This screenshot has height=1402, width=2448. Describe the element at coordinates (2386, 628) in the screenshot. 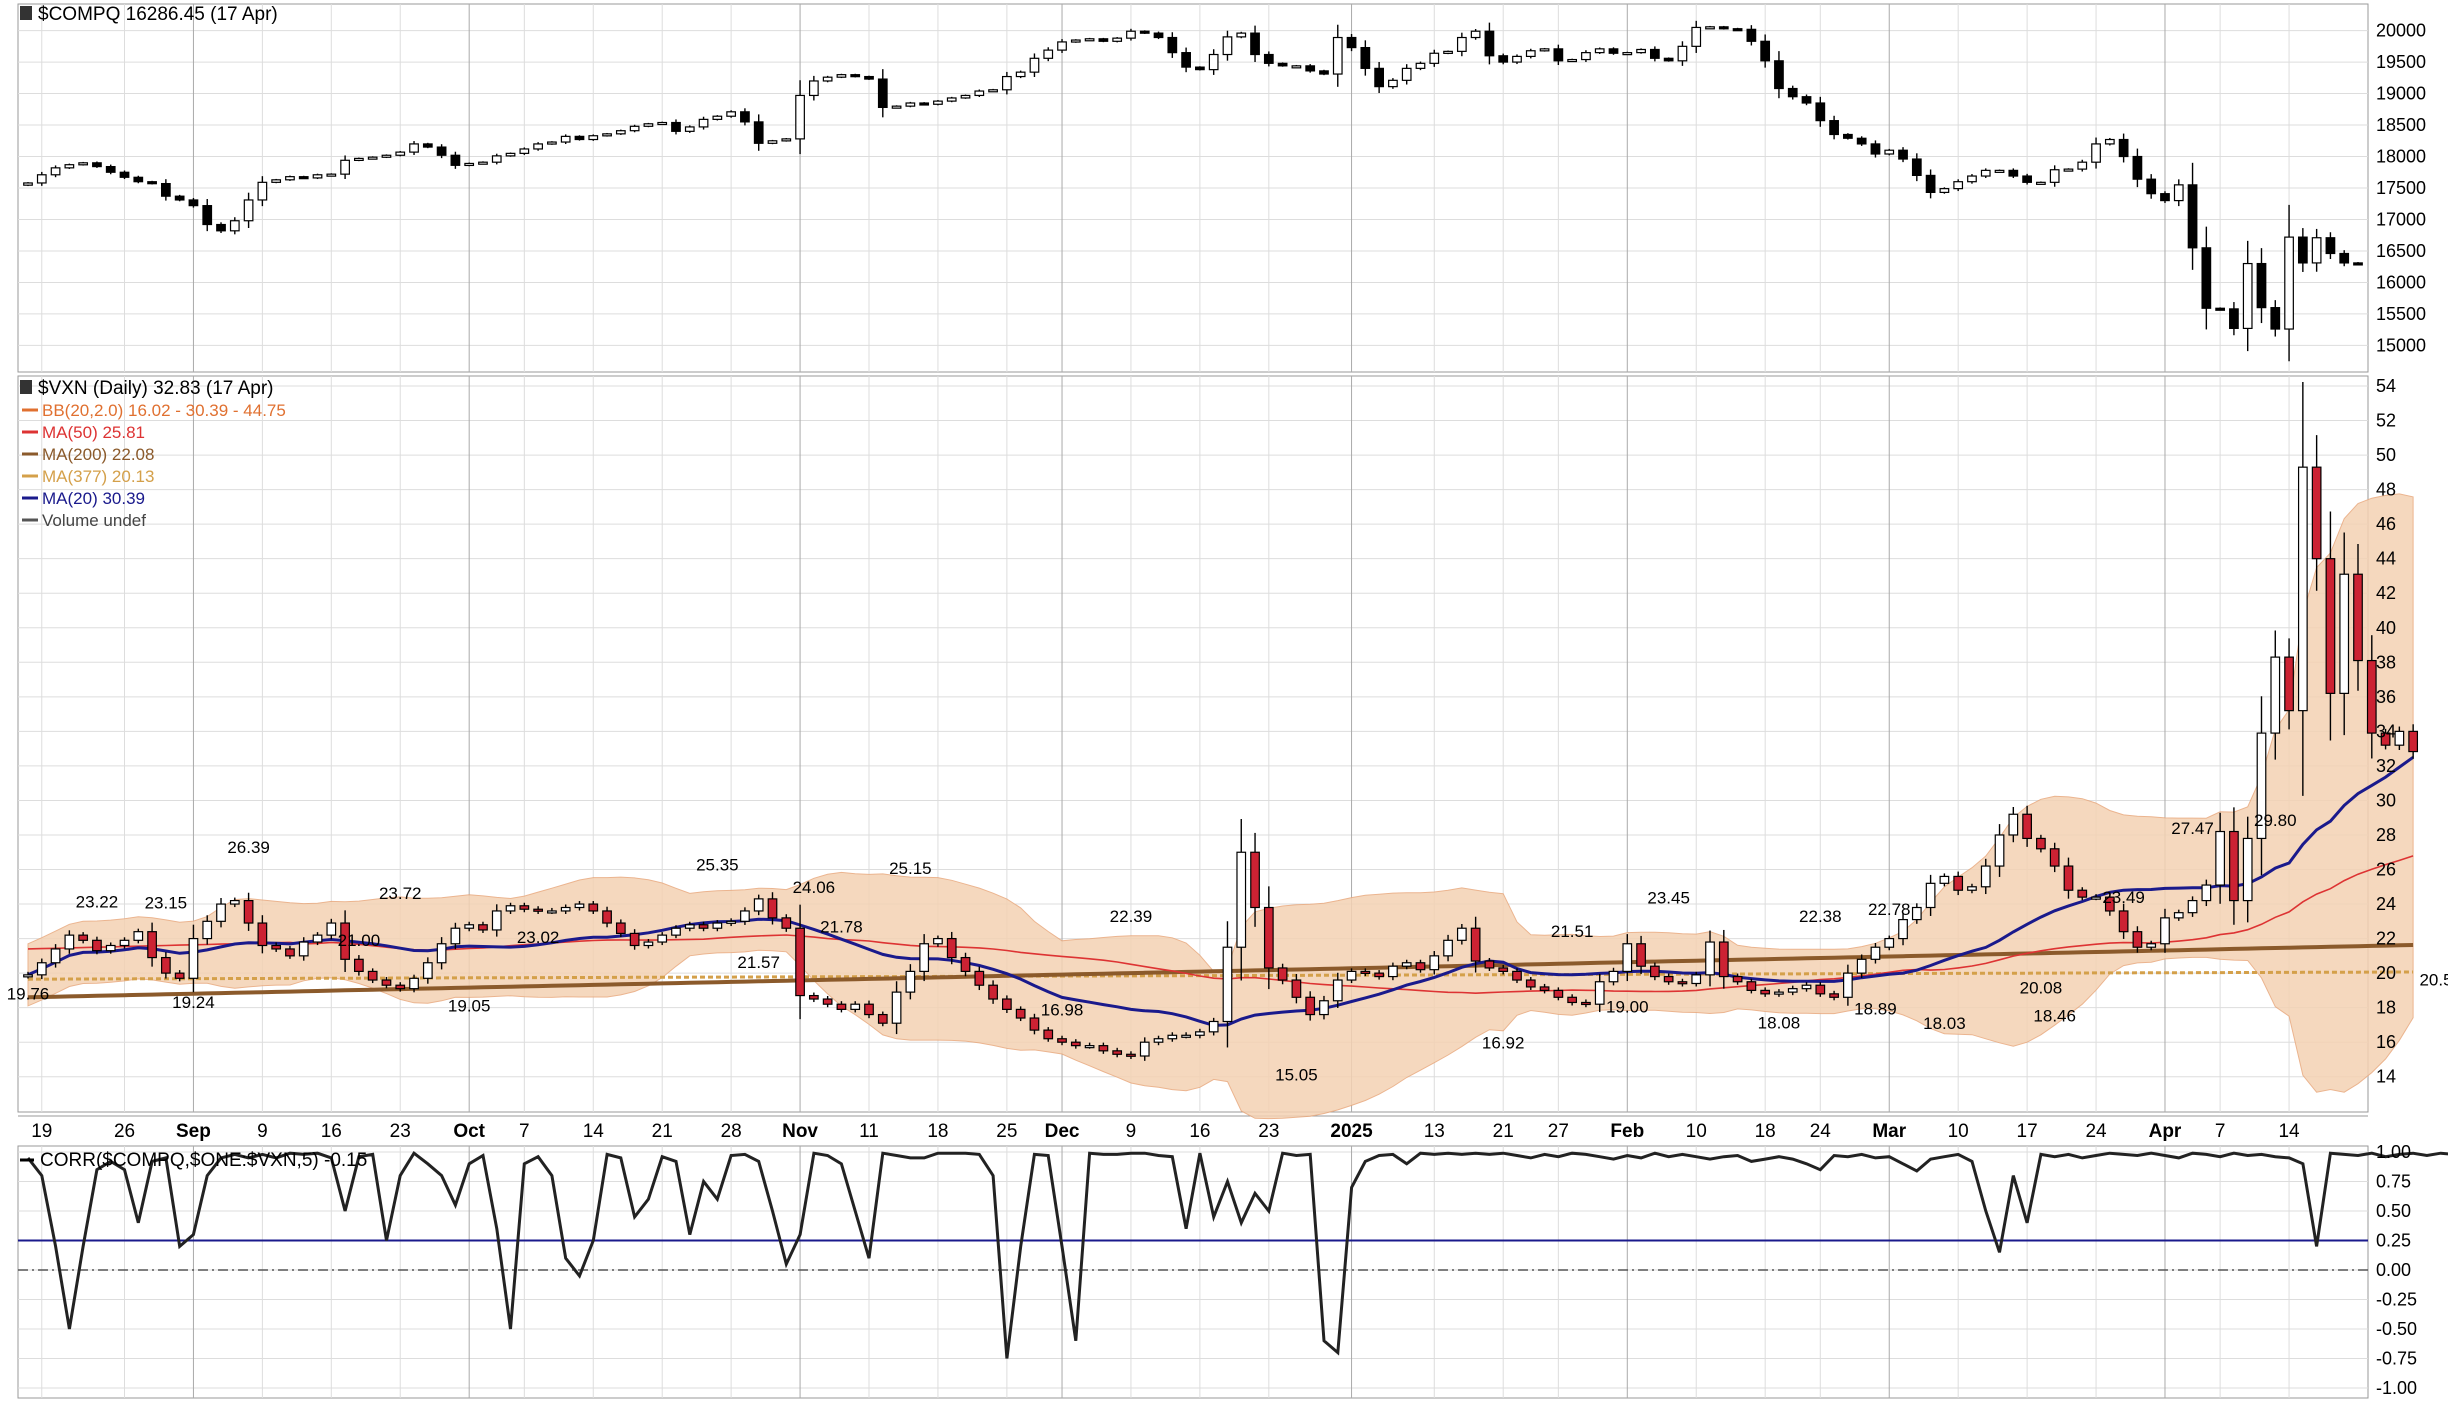

I see `y-tick-label: 40` at that location.